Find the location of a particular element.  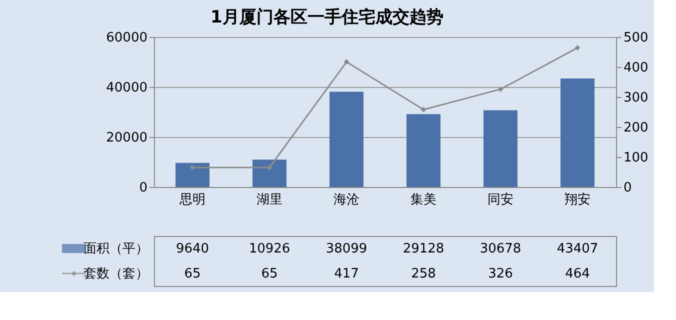

y-tick-label: 20000 is located at coordinates (127, 138).